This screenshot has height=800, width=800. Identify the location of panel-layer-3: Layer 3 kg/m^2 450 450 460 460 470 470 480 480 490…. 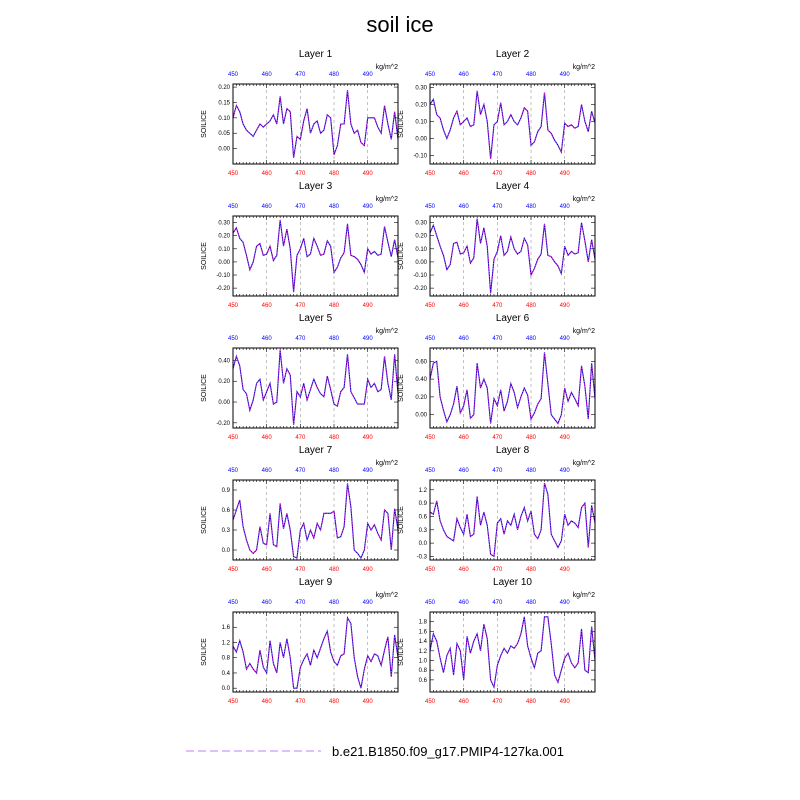
(300, 245).